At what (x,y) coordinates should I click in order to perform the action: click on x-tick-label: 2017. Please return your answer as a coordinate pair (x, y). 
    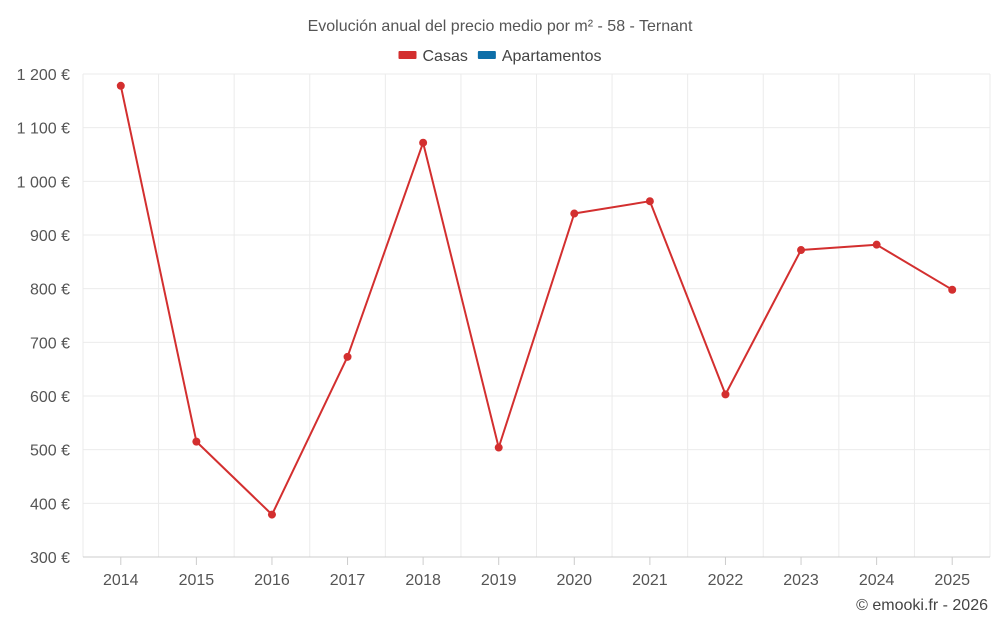
    Looking at the image, I should click on (348, 580).